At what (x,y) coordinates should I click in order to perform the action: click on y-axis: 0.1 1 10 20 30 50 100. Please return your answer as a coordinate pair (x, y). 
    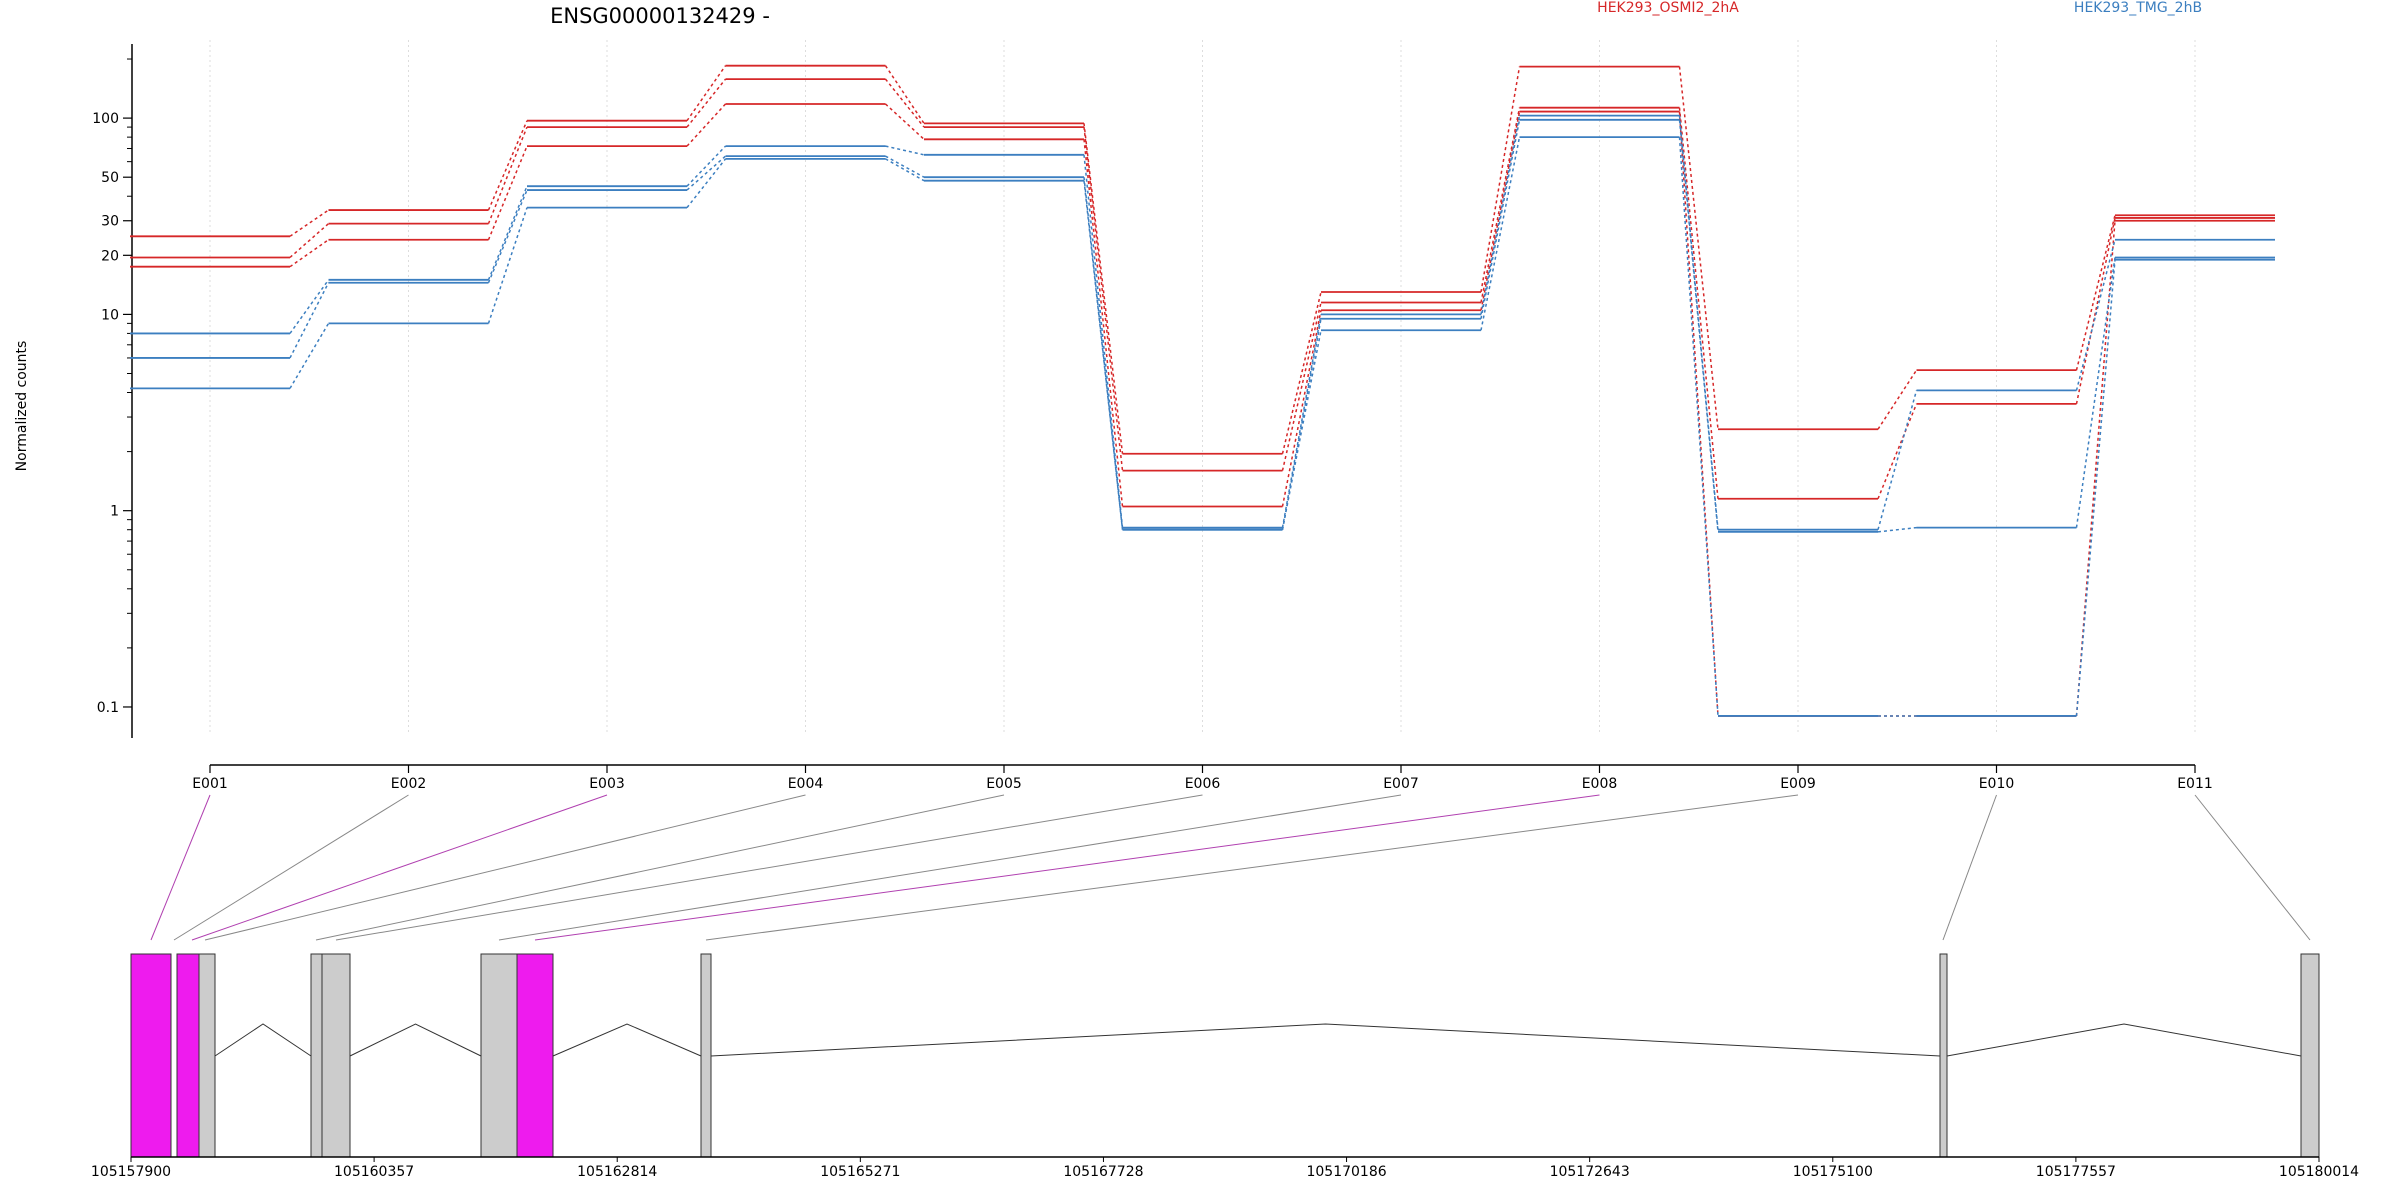
    Looking at the image, I should click on (112, 391).